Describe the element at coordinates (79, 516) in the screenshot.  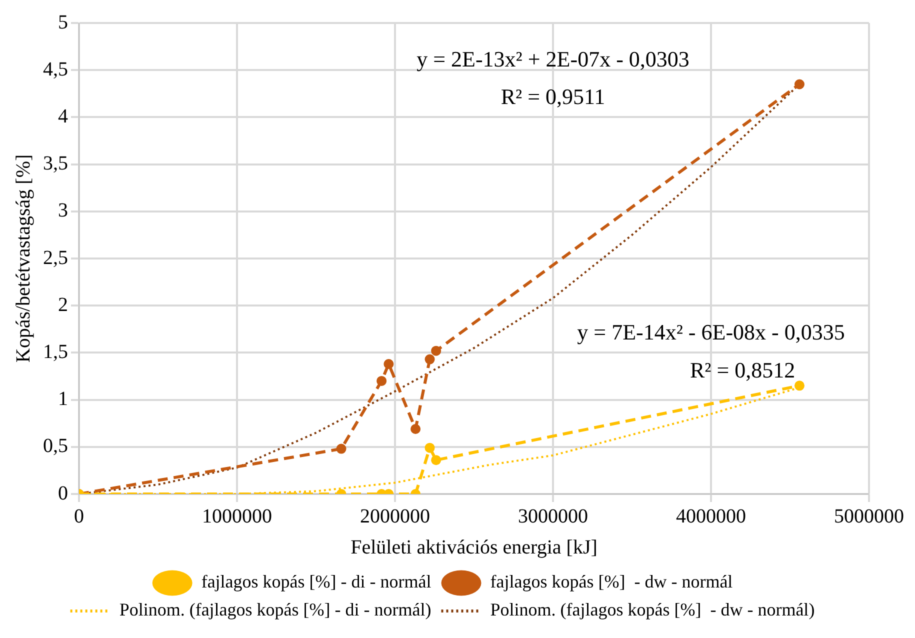
I see `x-tick-label: 0` at that location.